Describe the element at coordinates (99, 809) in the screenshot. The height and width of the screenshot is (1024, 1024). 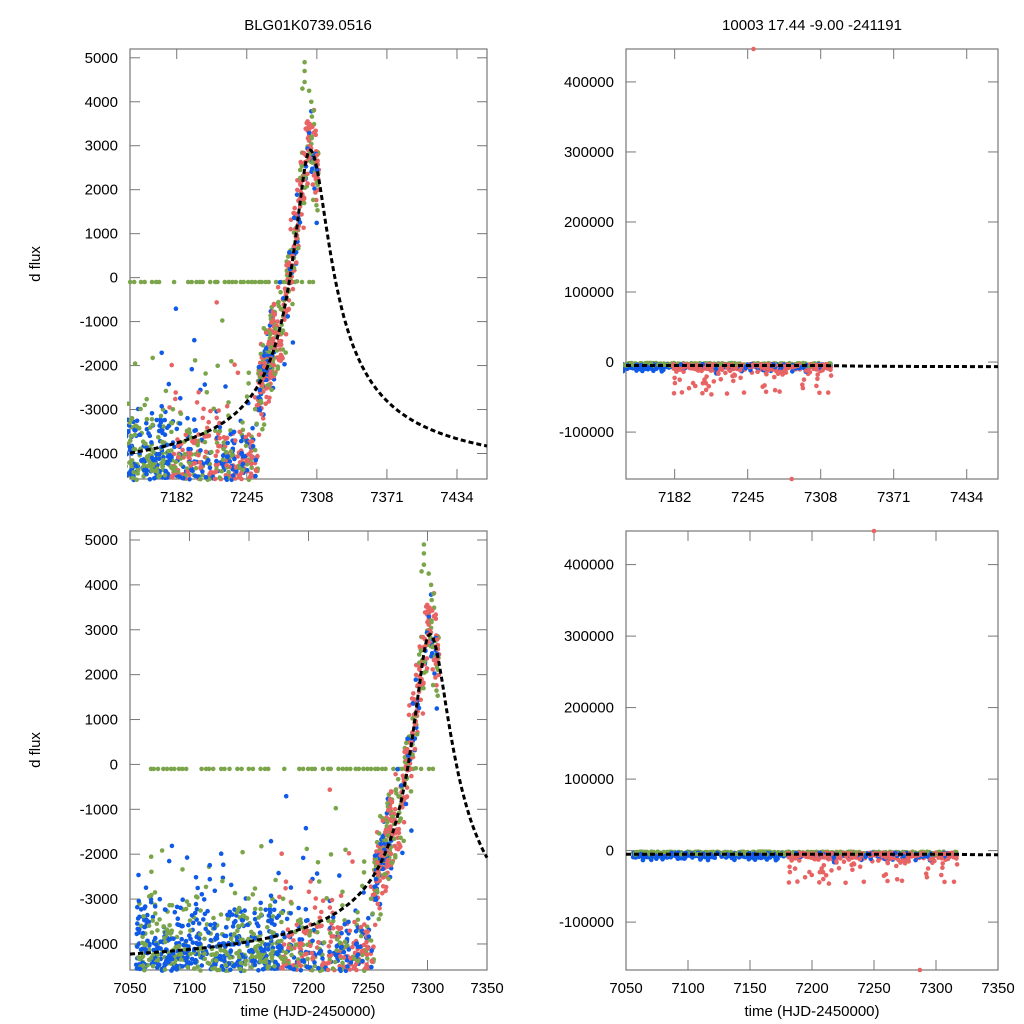
I see `y-tick-label: -1000` at that location.